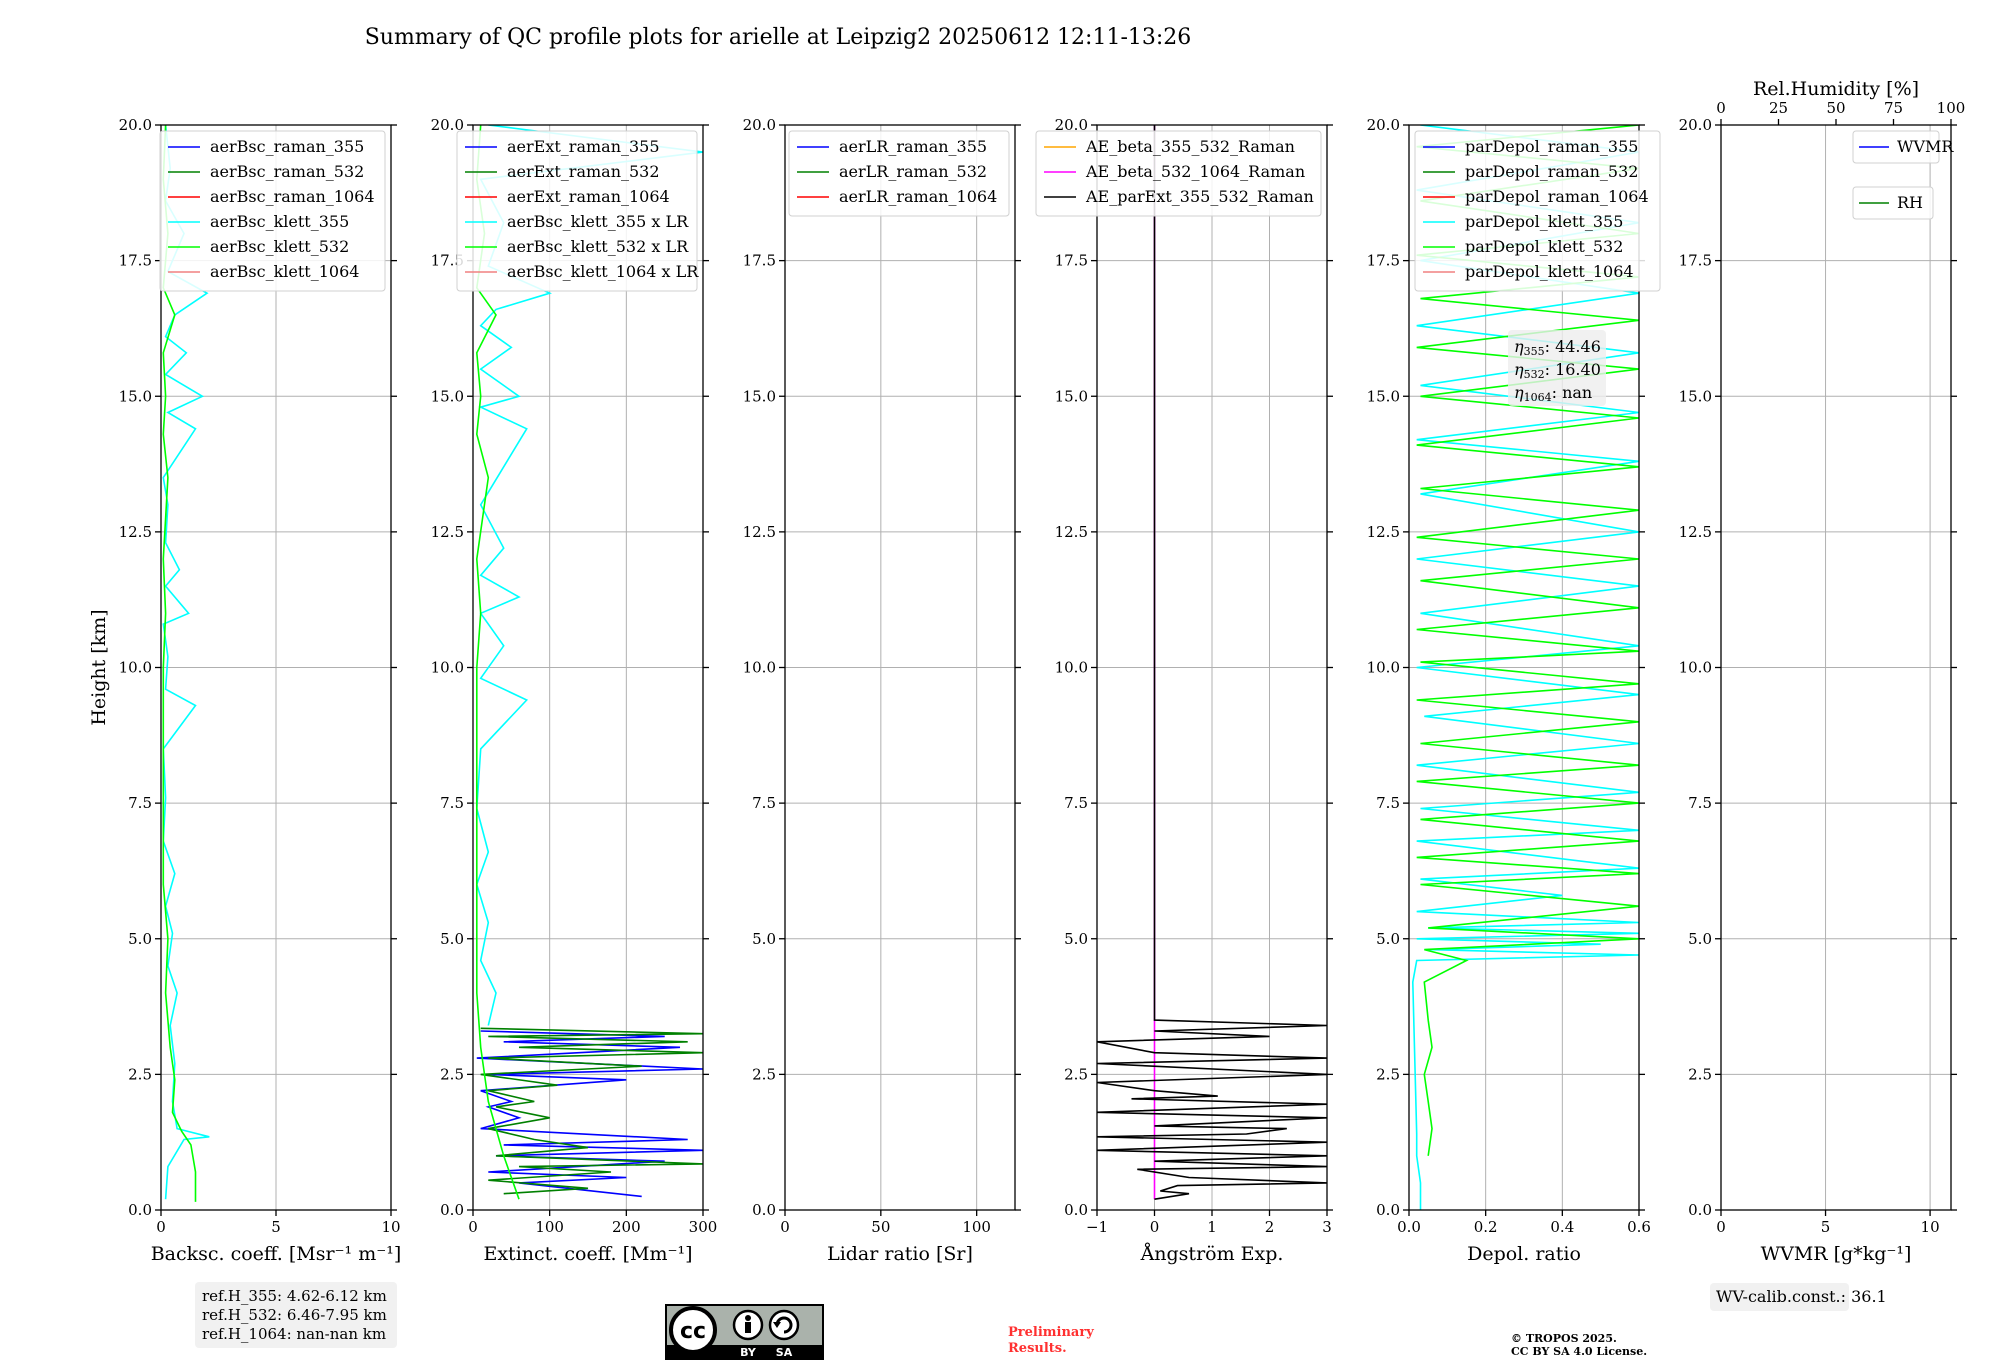 This screenshot has width=2000, height=1360. Describe the element at coordinates (784, 1325) in the screenshot. I see `share-alike-icon` at that location.